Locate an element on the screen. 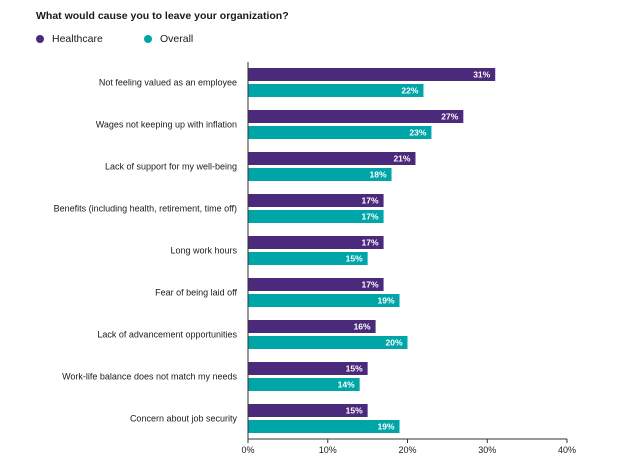 This screenshot has height=464, width=640. data-label-overall: 20% is located at coordinates (393, 342).